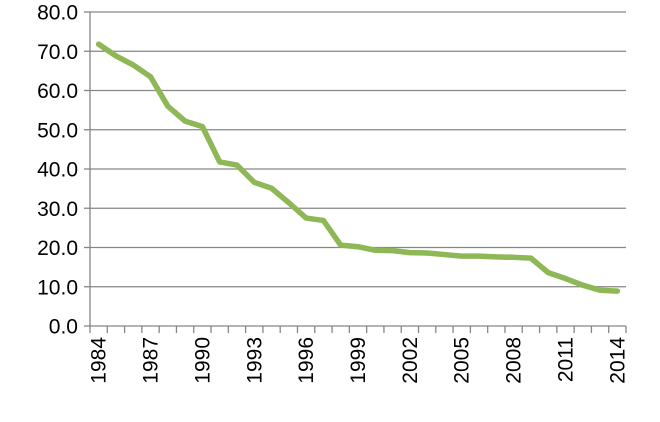 This screenshot has height=422, width=660. Describe the element at coordinates (57, 91) in the screenshot. I see `y-tick-label: 60.0` at that location.